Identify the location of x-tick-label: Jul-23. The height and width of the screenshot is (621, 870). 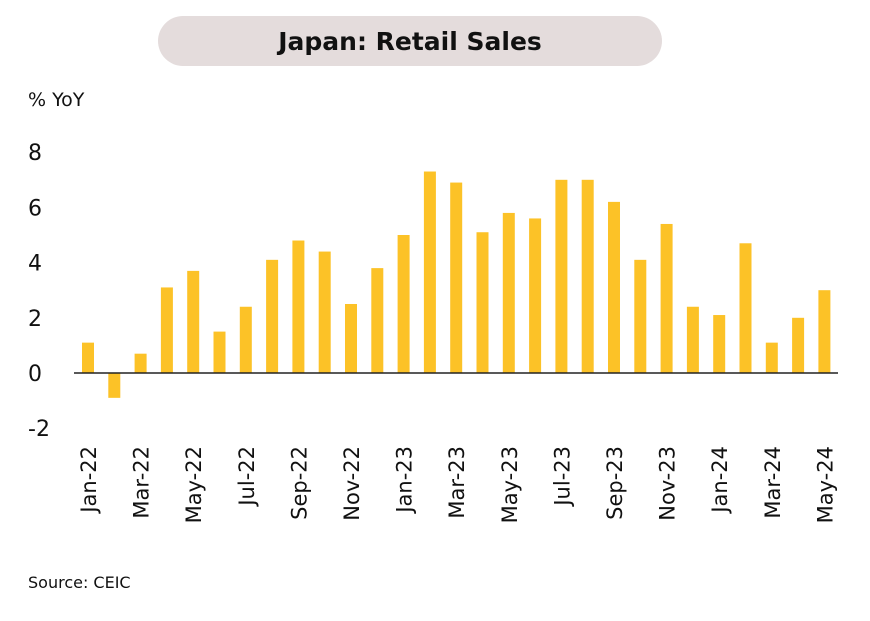
(562, 477).